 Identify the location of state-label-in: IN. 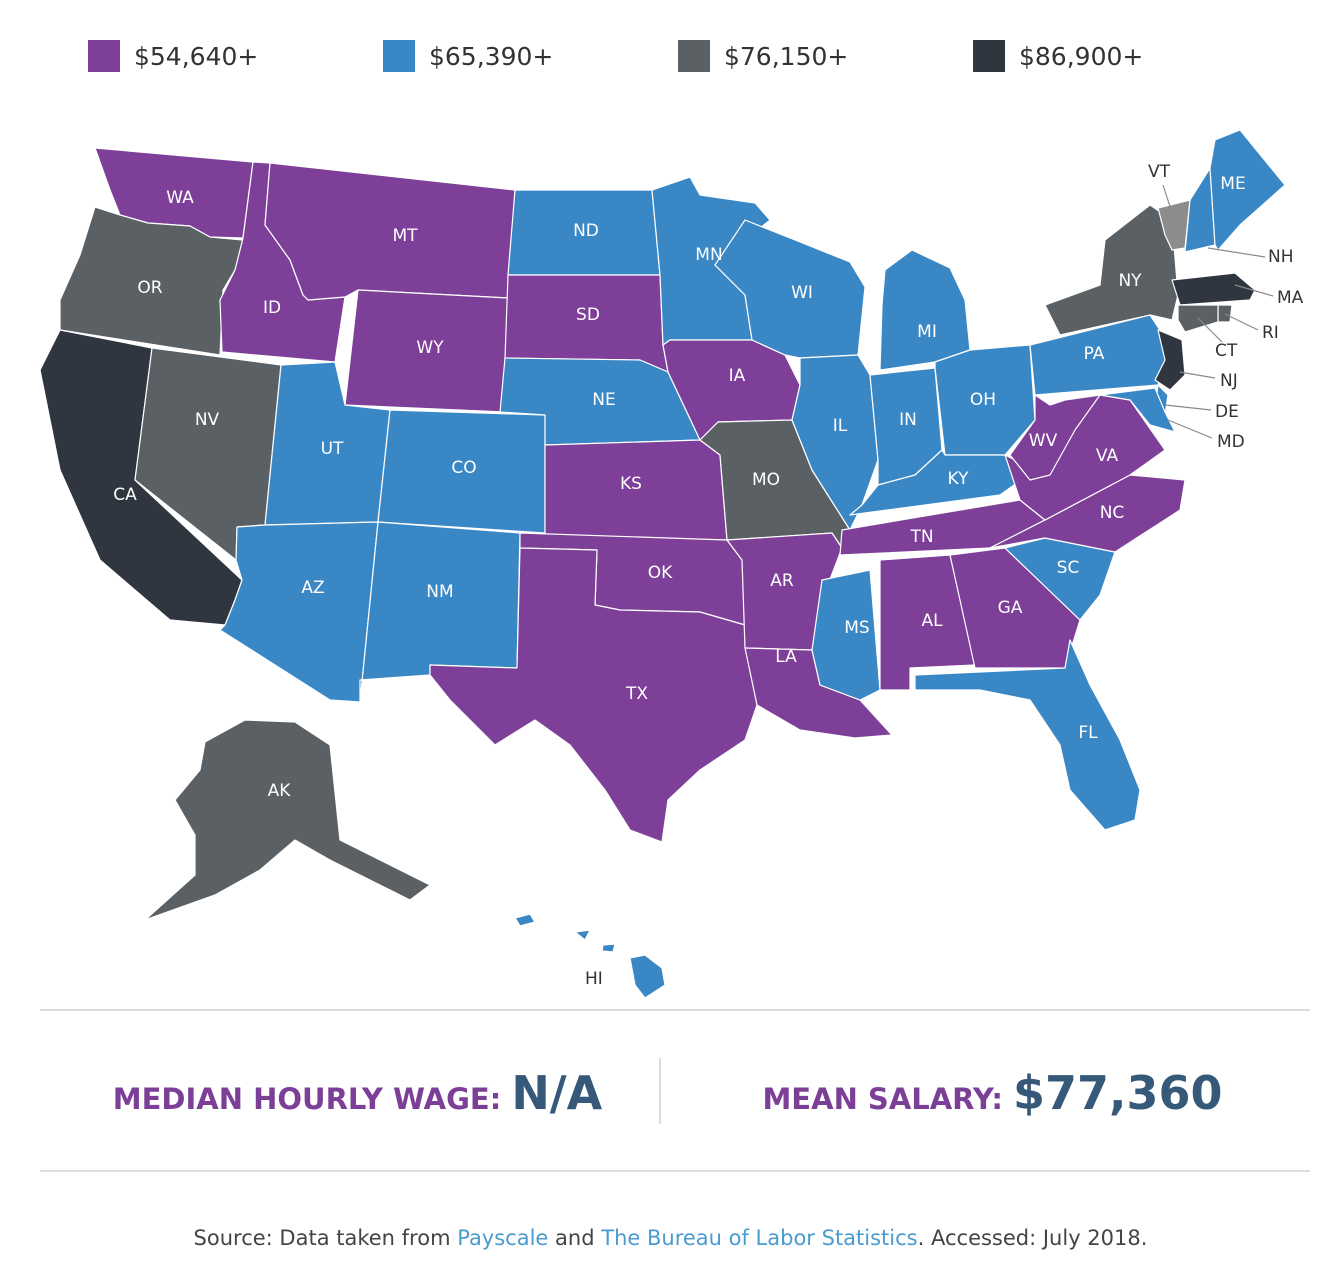
(908, 420).